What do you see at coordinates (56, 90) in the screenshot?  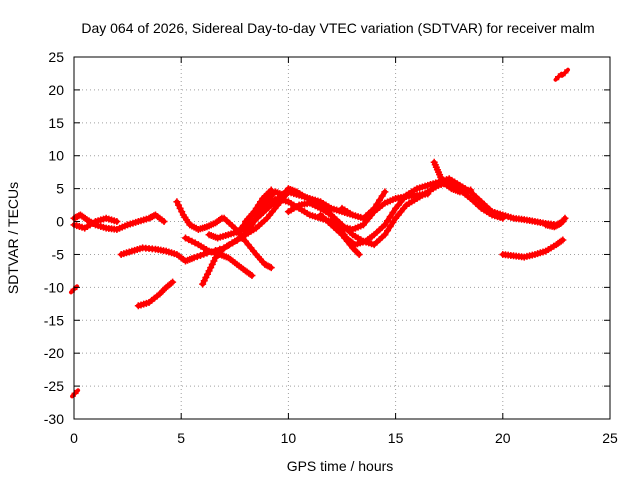 I see `y-tick-label: 20` at bounding box center [56, 90].